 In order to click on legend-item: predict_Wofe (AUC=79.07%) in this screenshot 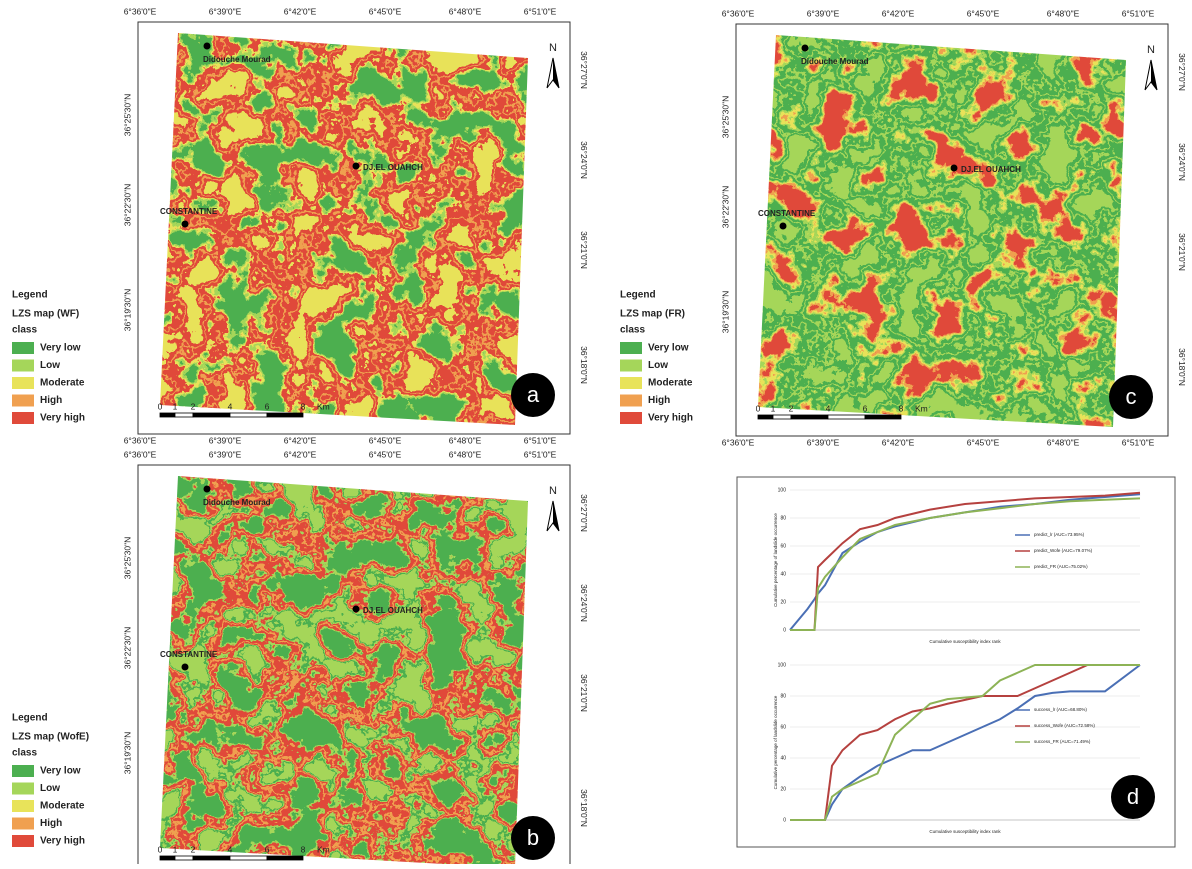, I will do `click(1063, 550)`.